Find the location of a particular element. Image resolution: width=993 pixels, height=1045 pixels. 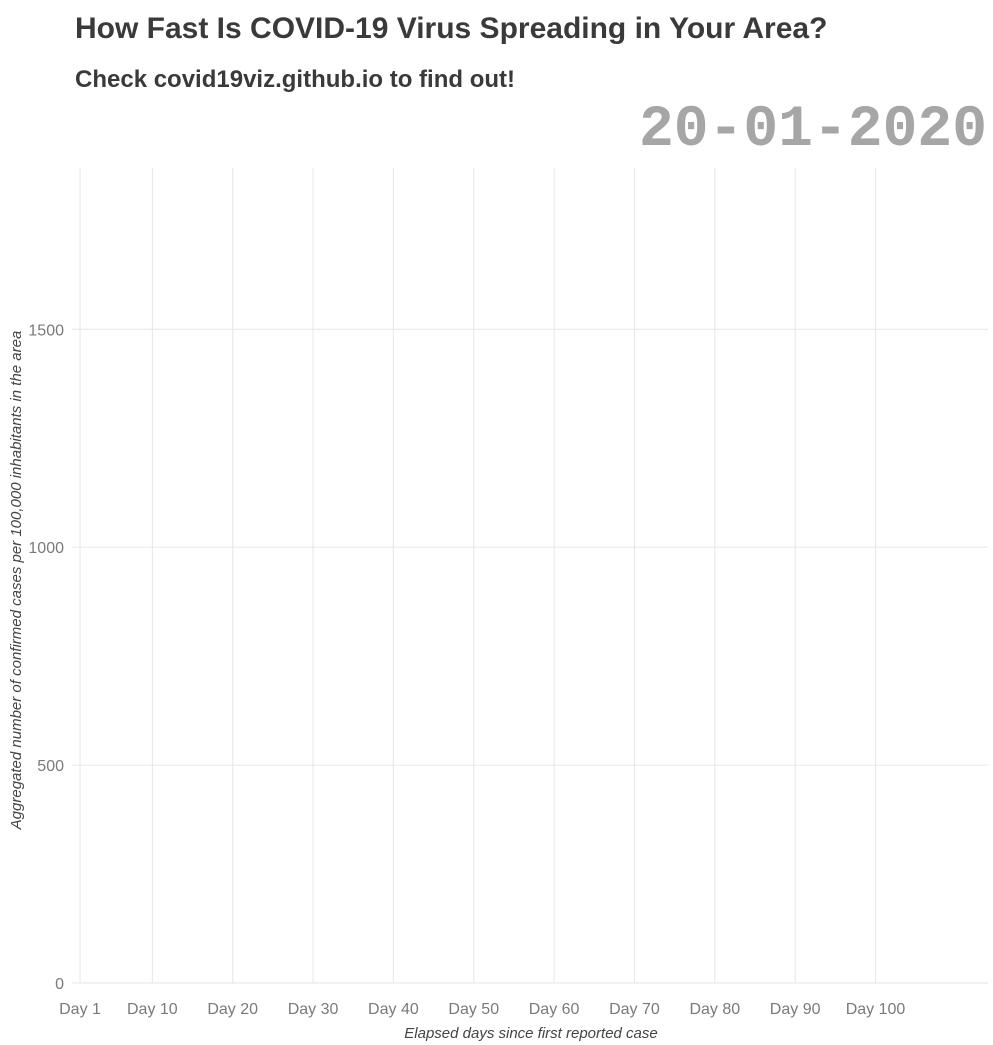

x-tick-label: Day 100 is located at coordinates (876, 1009).